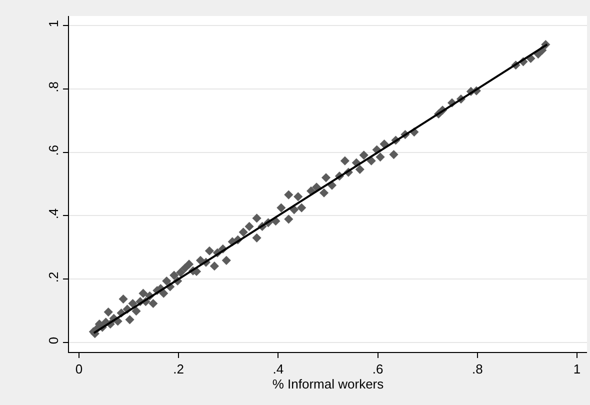  What do you see at coordinates (328, 384) in the screenshot?
I see `x-axis-title: % Informal workers` at bounding box center [328, 384].